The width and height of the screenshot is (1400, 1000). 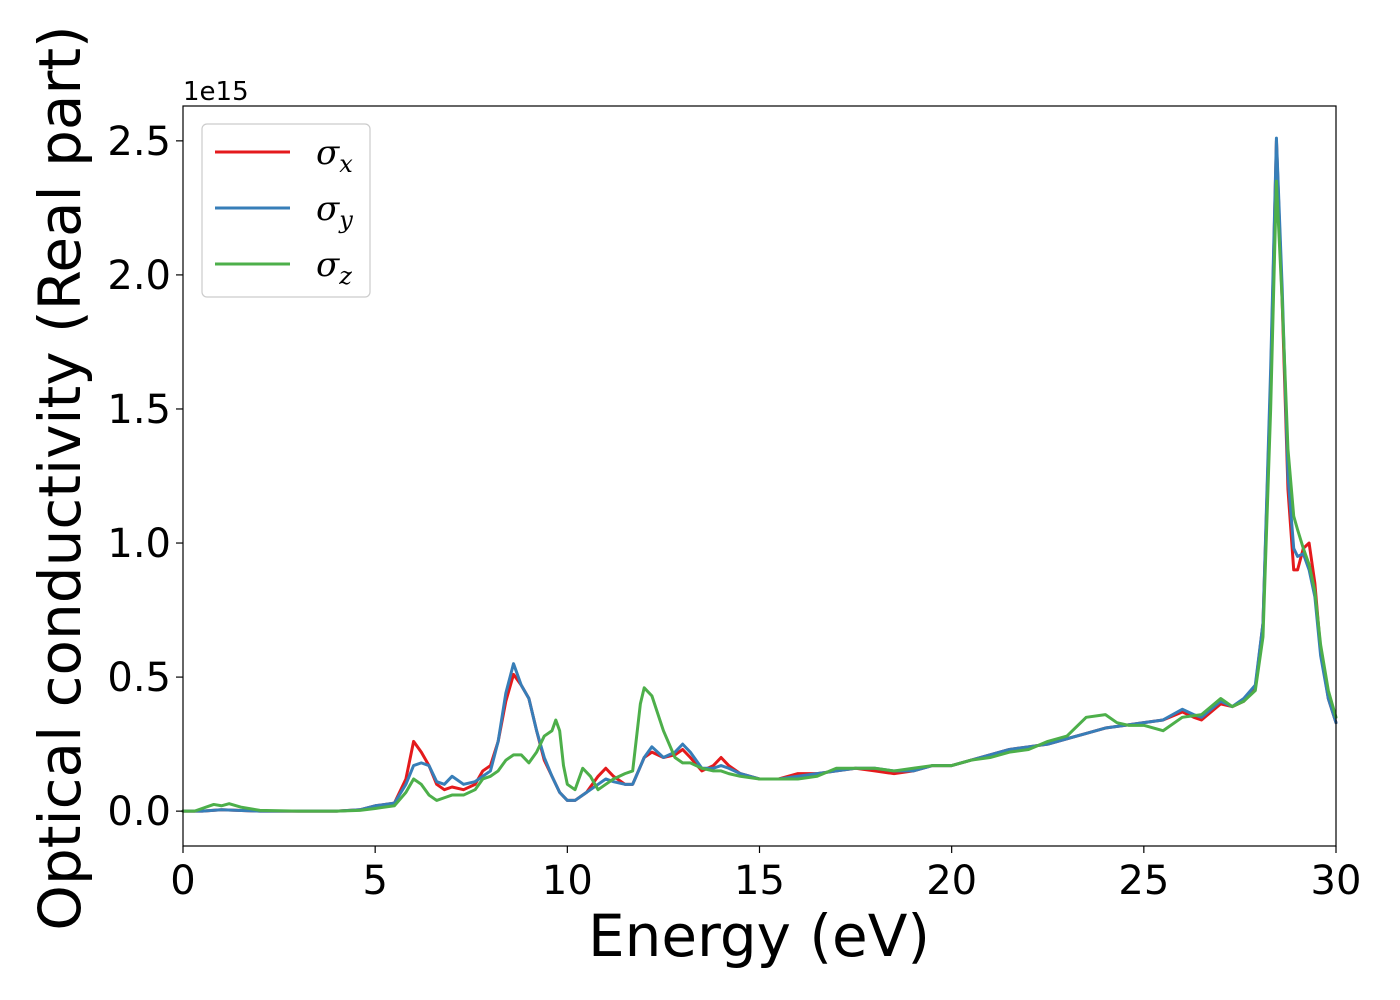 I want to click on x-tick-label: 30, so click(x=1336, y=881).